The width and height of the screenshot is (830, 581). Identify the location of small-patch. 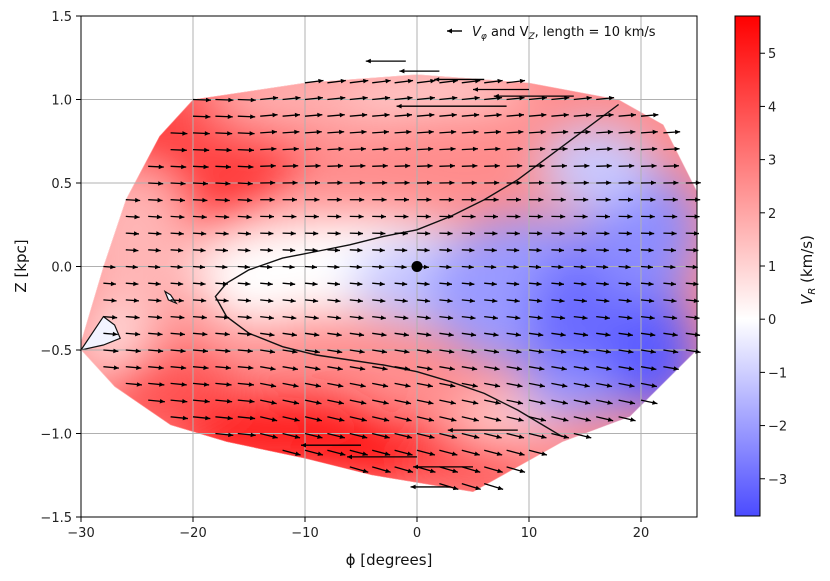
(100, 333).